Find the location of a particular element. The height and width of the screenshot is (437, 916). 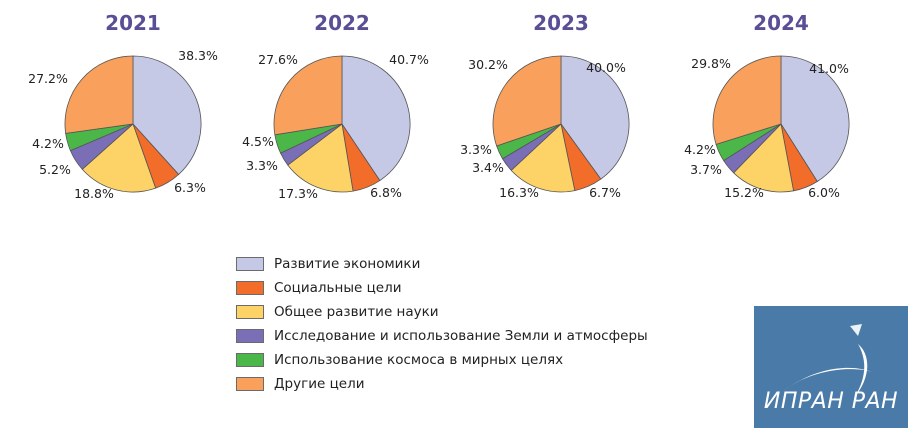

slice-label-2023-5: 30.2% is located at coordinates (488, 64).